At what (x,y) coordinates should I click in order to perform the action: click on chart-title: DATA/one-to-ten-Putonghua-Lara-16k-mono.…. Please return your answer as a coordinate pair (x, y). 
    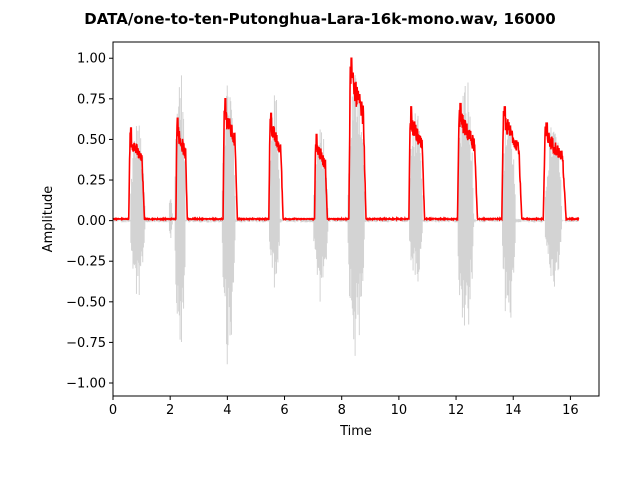
    Looking at the image, I should click on (319, 19).